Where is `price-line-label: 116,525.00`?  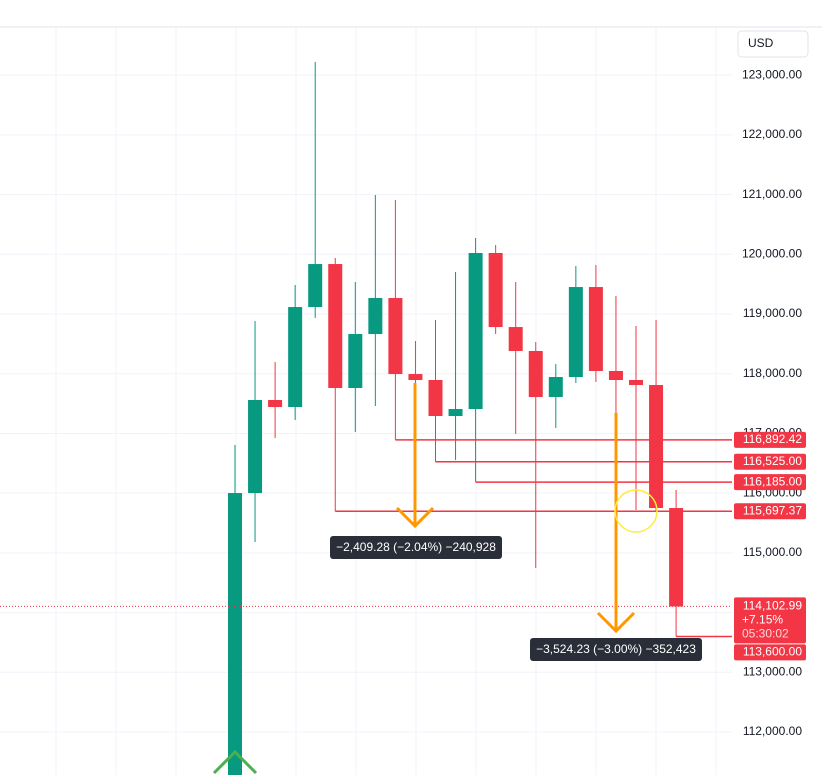
price-line-label: 116,525.00 is located at coordinates (772, 461).